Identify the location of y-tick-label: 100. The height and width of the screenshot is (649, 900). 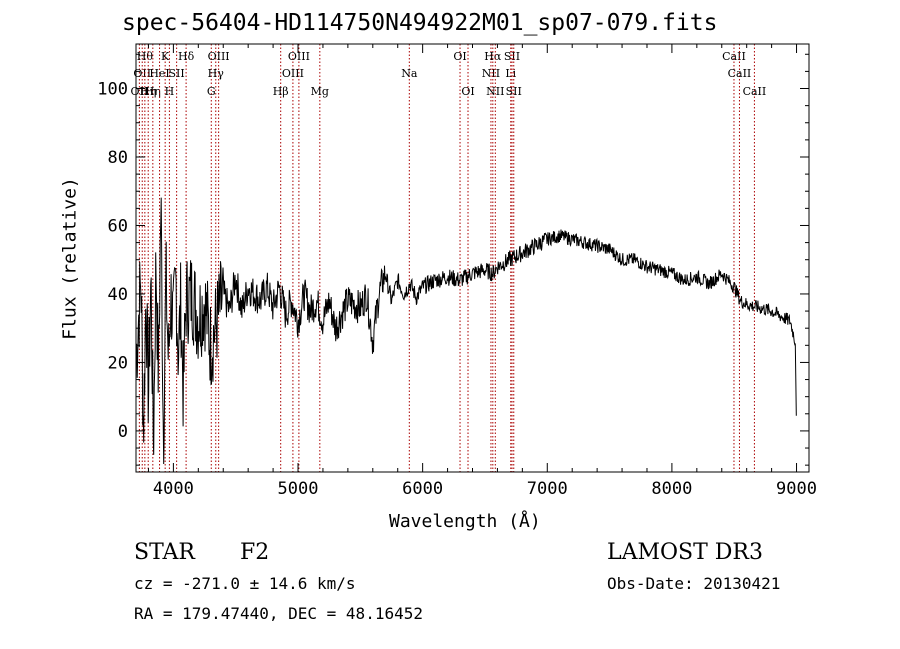
(112, 90).